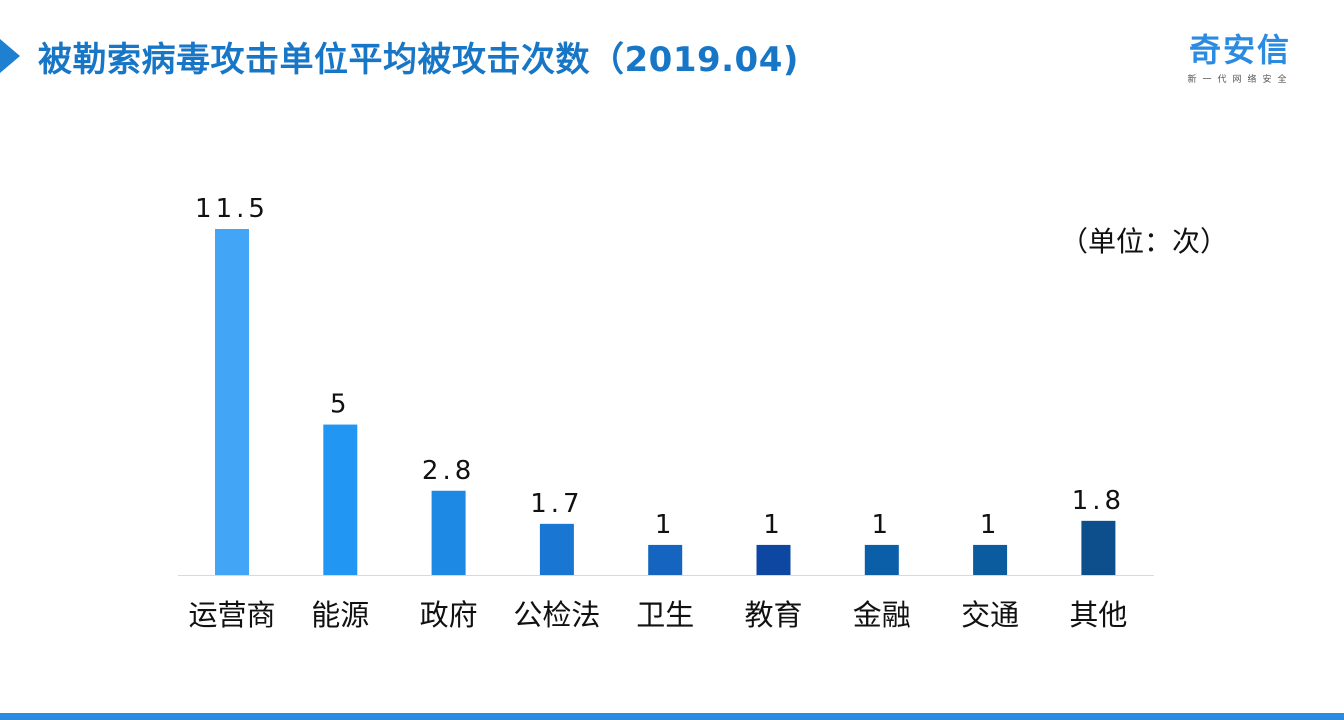 Image resolution: width=1344 pixels, height=720 pixels. I want to click on category-label-8: 其他, so click(1098, 615).